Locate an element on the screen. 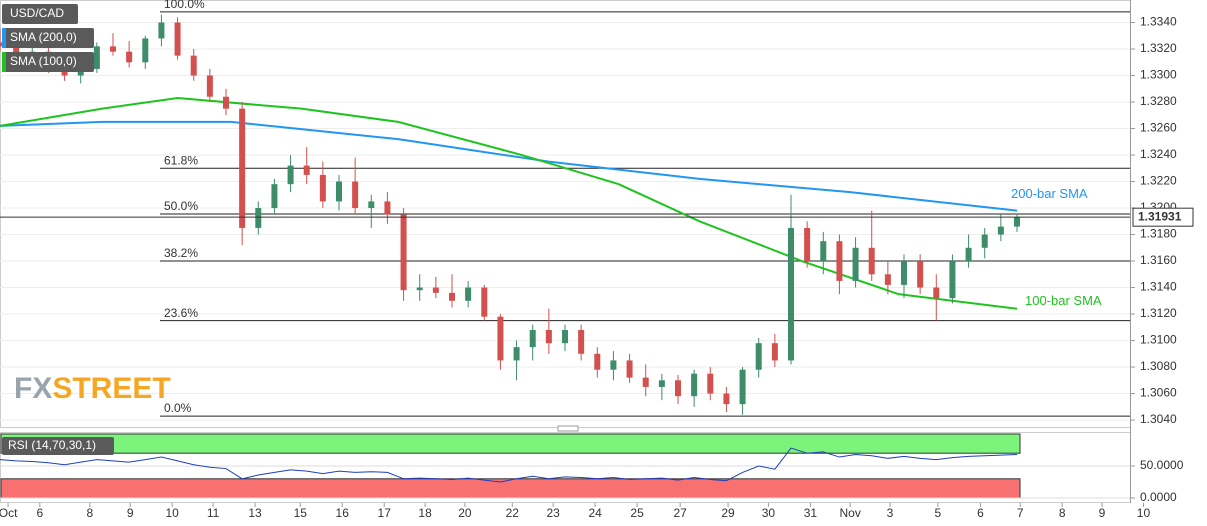 Image resolution: width=1207 pixels, height=526 pixels. y-tick-label: 0.0000 is located at coordinates (1158, 497).